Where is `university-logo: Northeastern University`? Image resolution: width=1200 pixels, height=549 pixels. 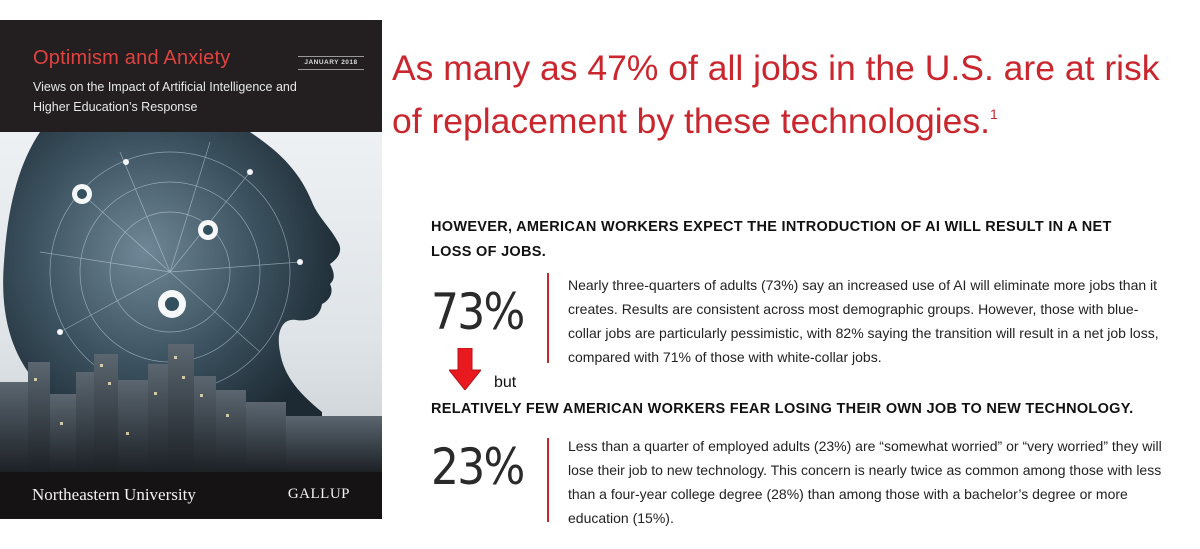 university-logo: Northeastern University is located at coordinates (114, 494).